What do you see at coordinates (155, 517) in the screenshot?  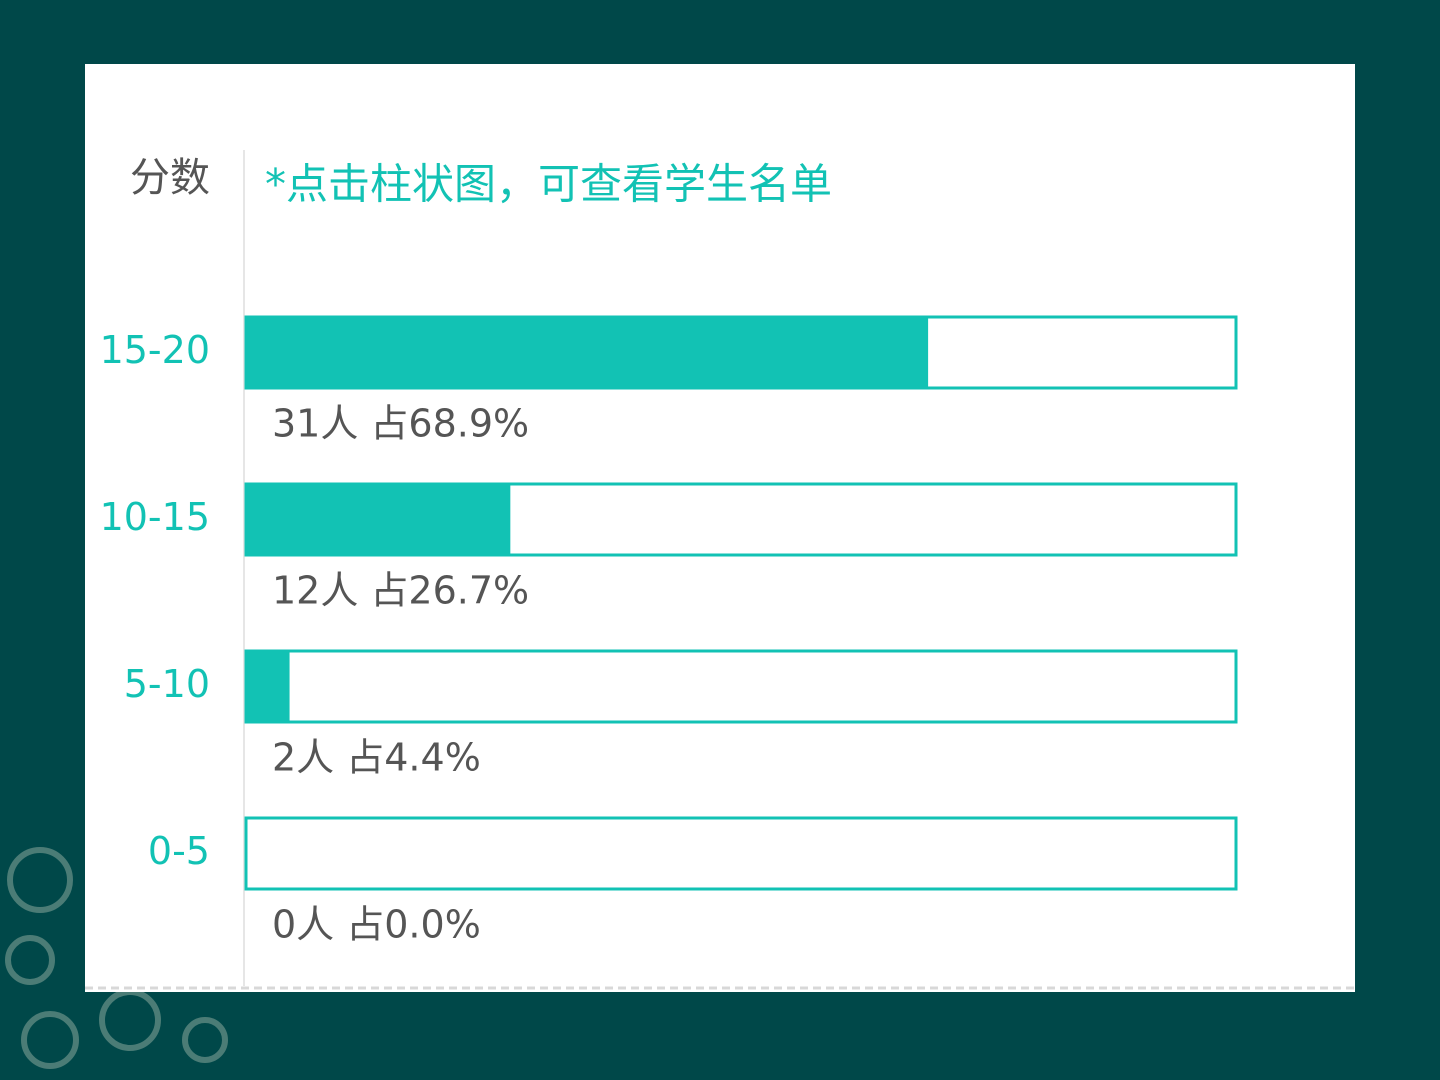 I see `y-tick-label: 10-15` at bounding box center [155, 517].